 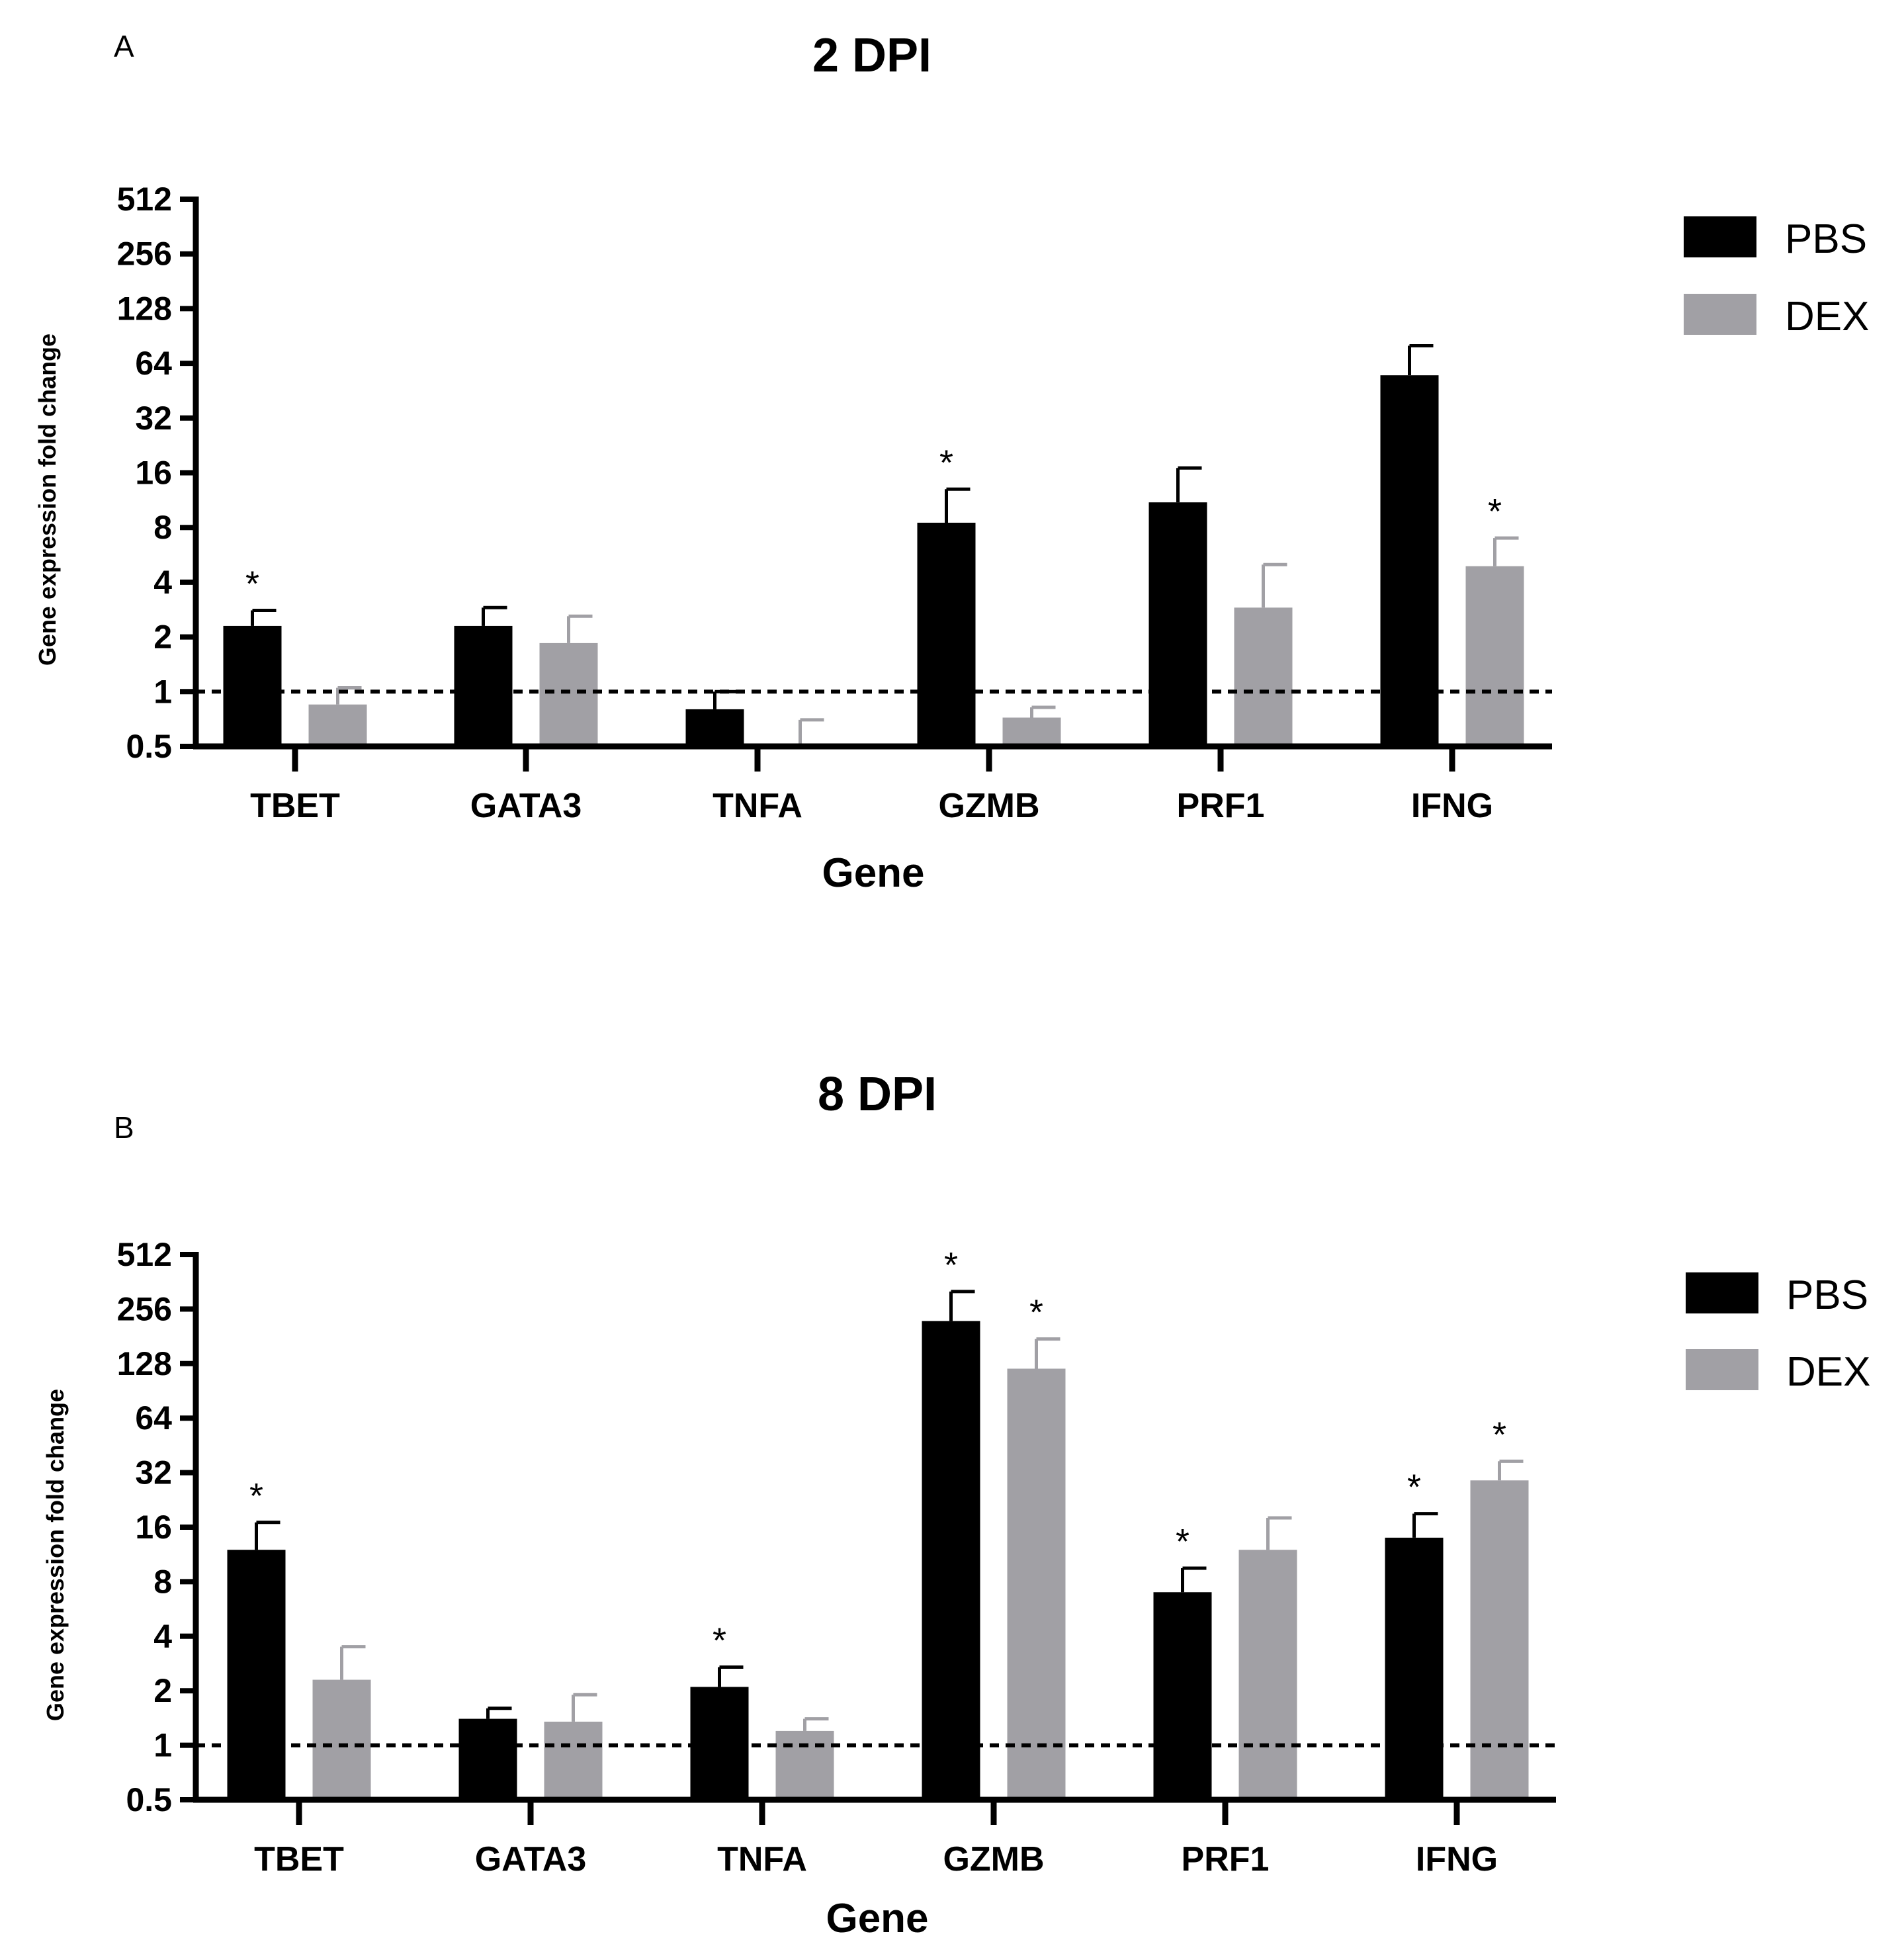 I want to click on bar-pbs-ifng-a, so click(x=1409, y=560).